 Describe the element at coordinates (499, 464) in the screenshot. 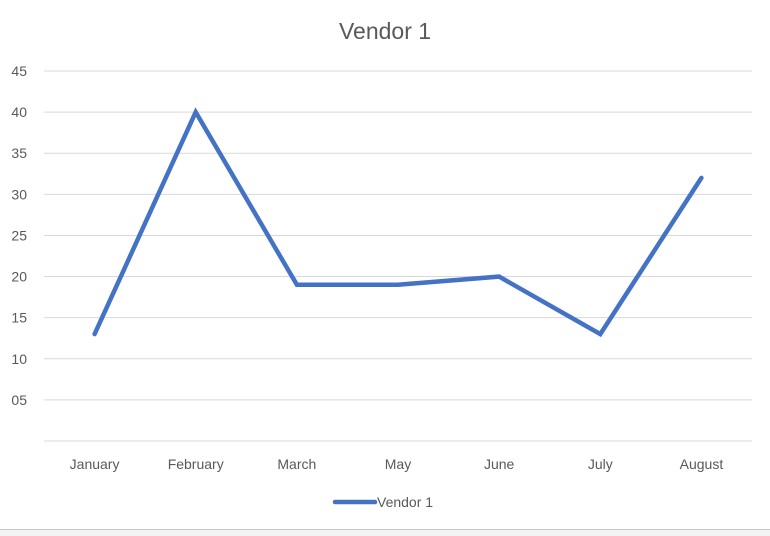

I see `x-tick-label-june: June` at that location.